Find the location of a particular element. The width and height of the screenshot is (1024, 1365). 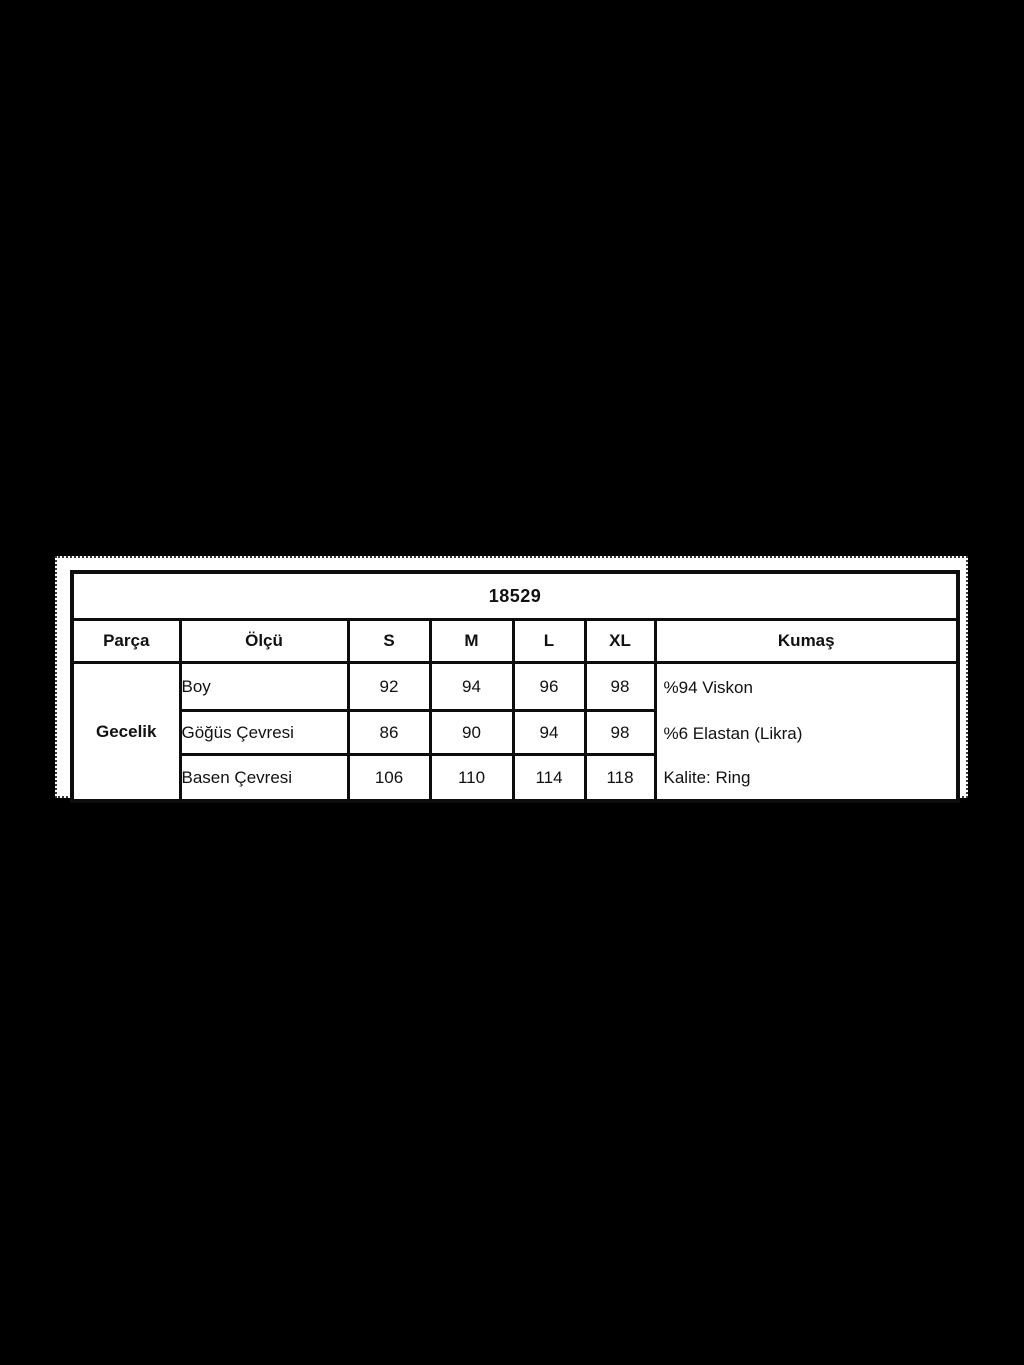

column-header-xl: XL is located at coordinates (620, 641).